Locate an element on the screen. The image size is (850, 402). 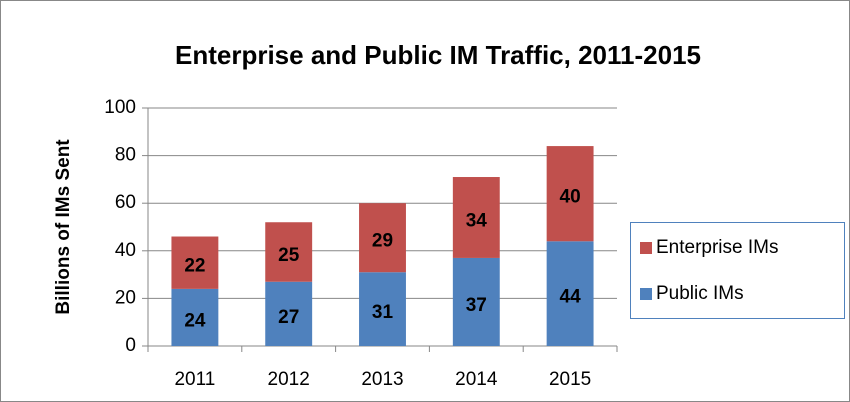
data-label: 31 is located at coordinates (383, 312).